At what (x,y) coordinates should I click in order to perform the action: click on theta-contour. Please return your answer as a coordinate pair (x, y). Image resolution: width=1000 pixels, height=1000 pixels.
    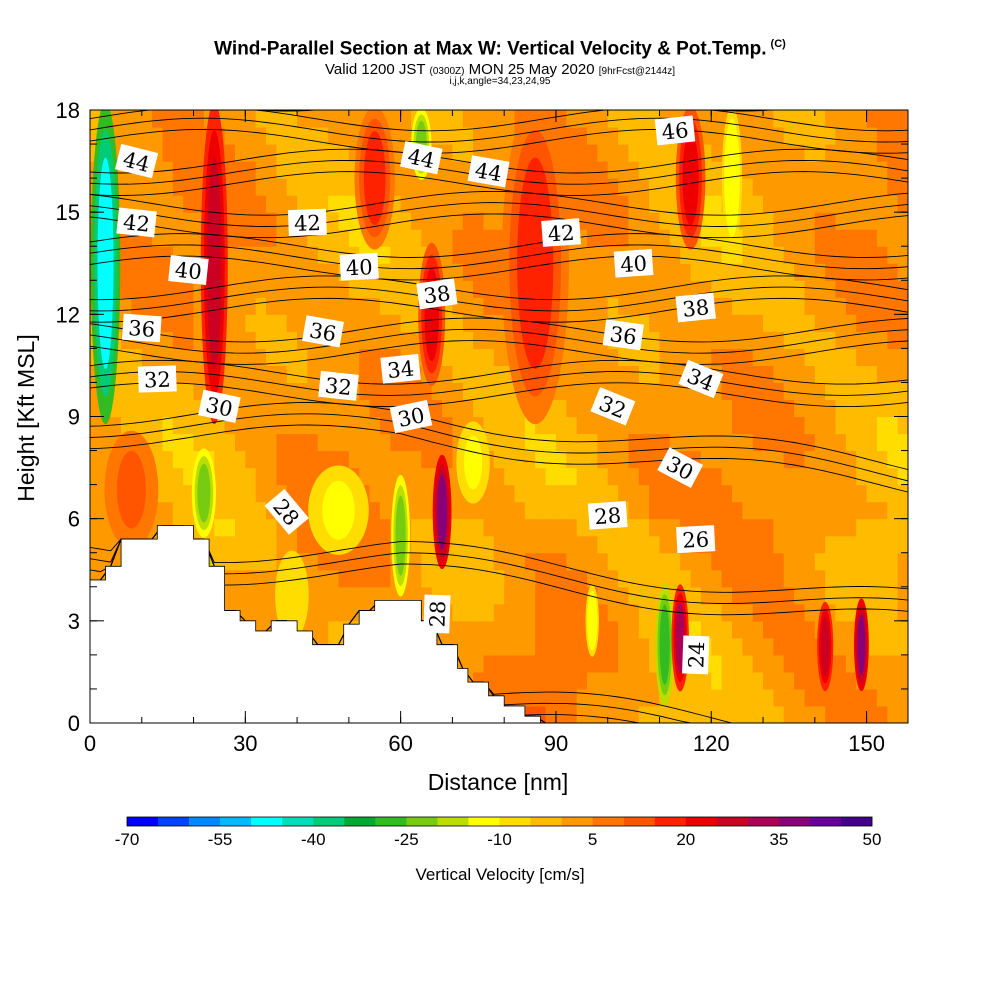
    Looking at the image, I should click on (499, 559).